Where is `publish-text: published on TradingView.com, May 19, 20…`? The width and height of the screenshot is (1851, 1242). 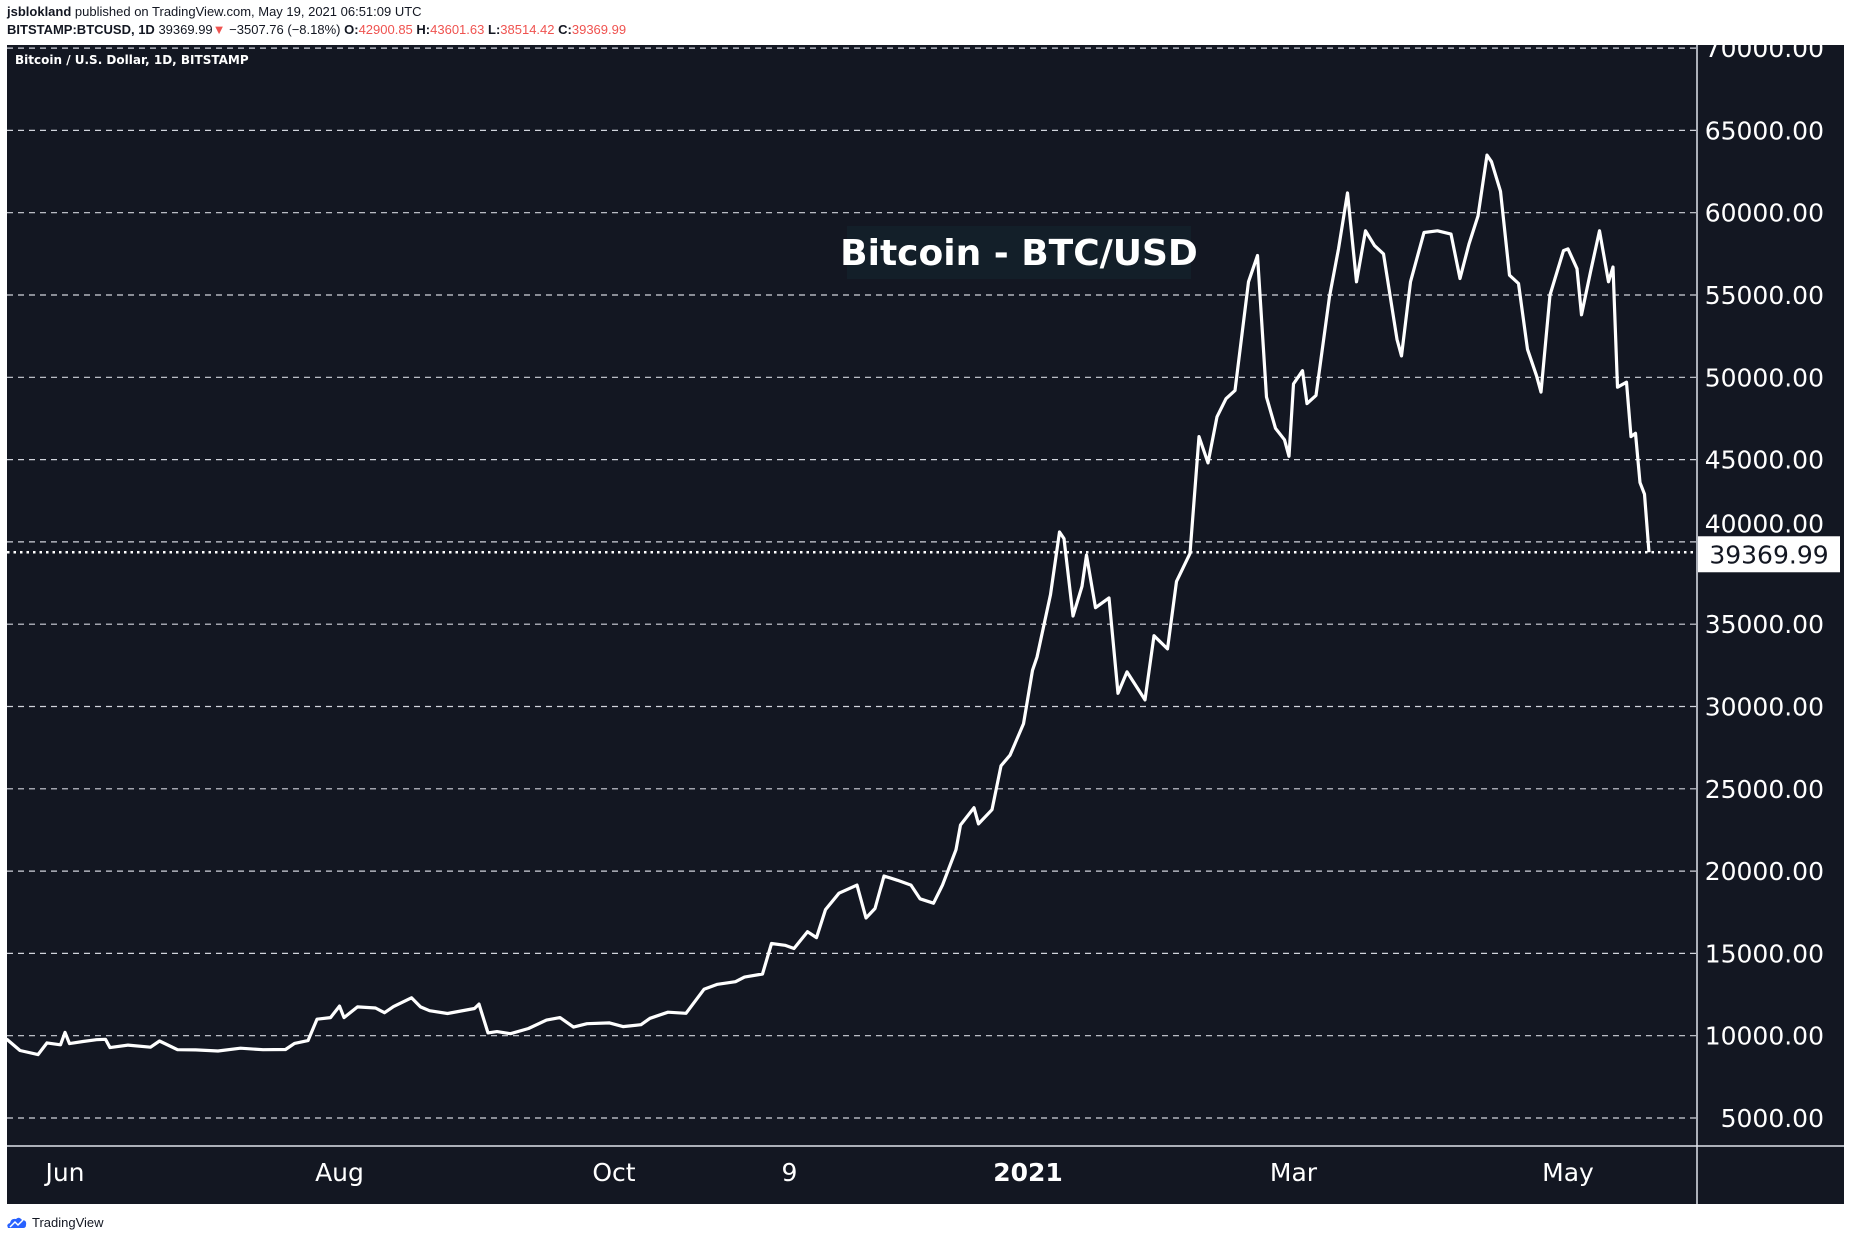 publish-text: published on TradingView.com, May 19, 20… is located at coordinates (248, 11).